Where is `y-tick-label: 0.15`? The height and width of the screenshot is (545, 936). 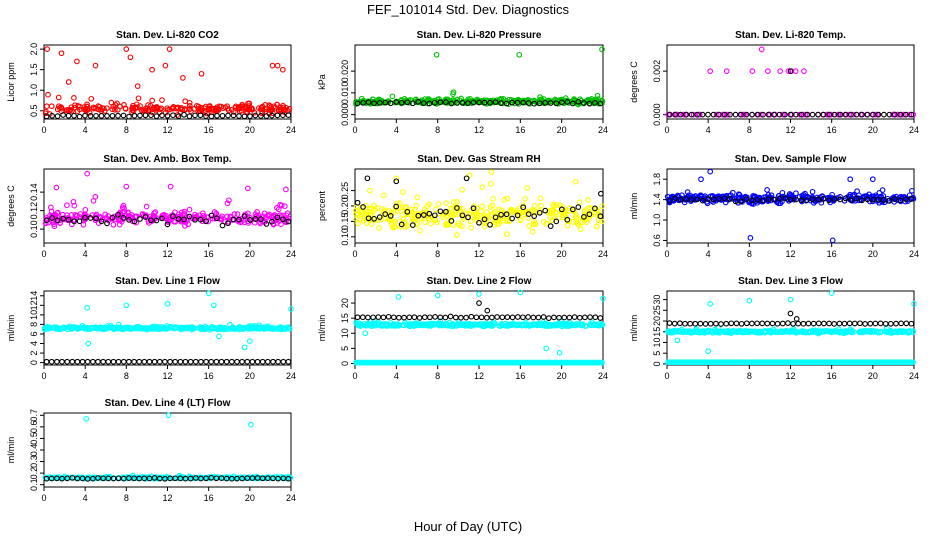
y-tick-label: 0.15 is located at coordinates (345, 222).